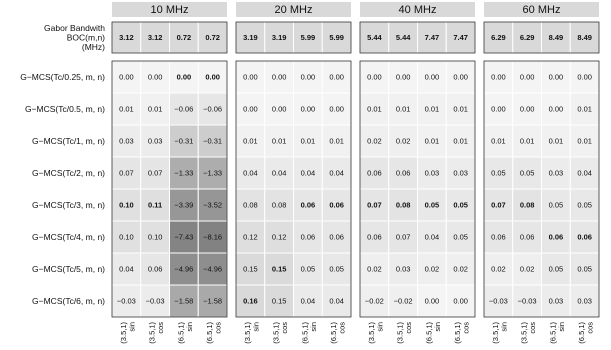 The width and height of the screenshot is (611, 350). What do you see at coordinates (68, 269) in the screenshot?
I see `row-label-7: G−MCS(Tc/5, m, n)` at bounding box center [68, 269].